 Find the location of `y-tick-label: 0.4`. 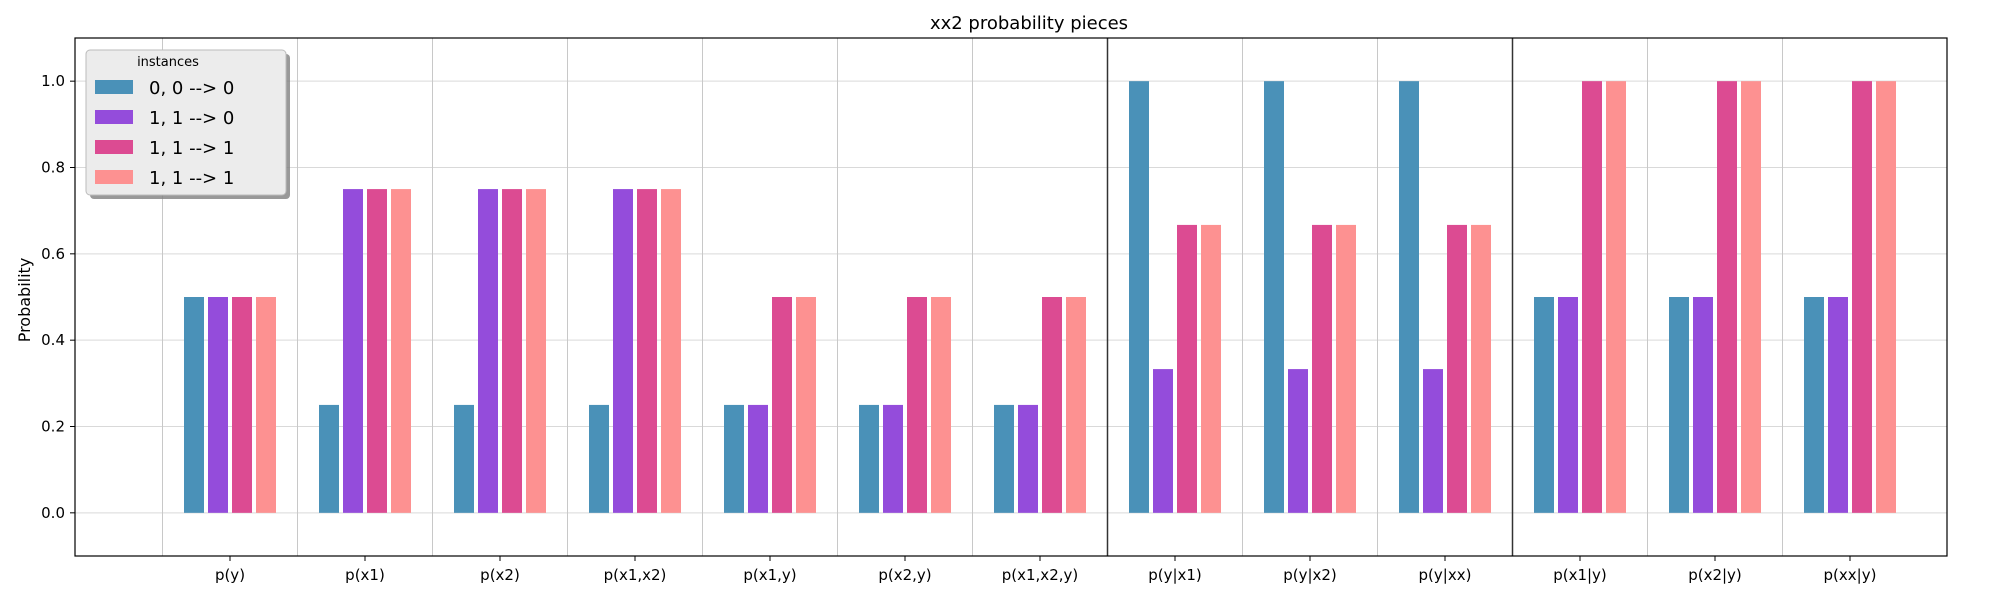

y-tick-label: 0.4 is located at coordinates (53, 340).